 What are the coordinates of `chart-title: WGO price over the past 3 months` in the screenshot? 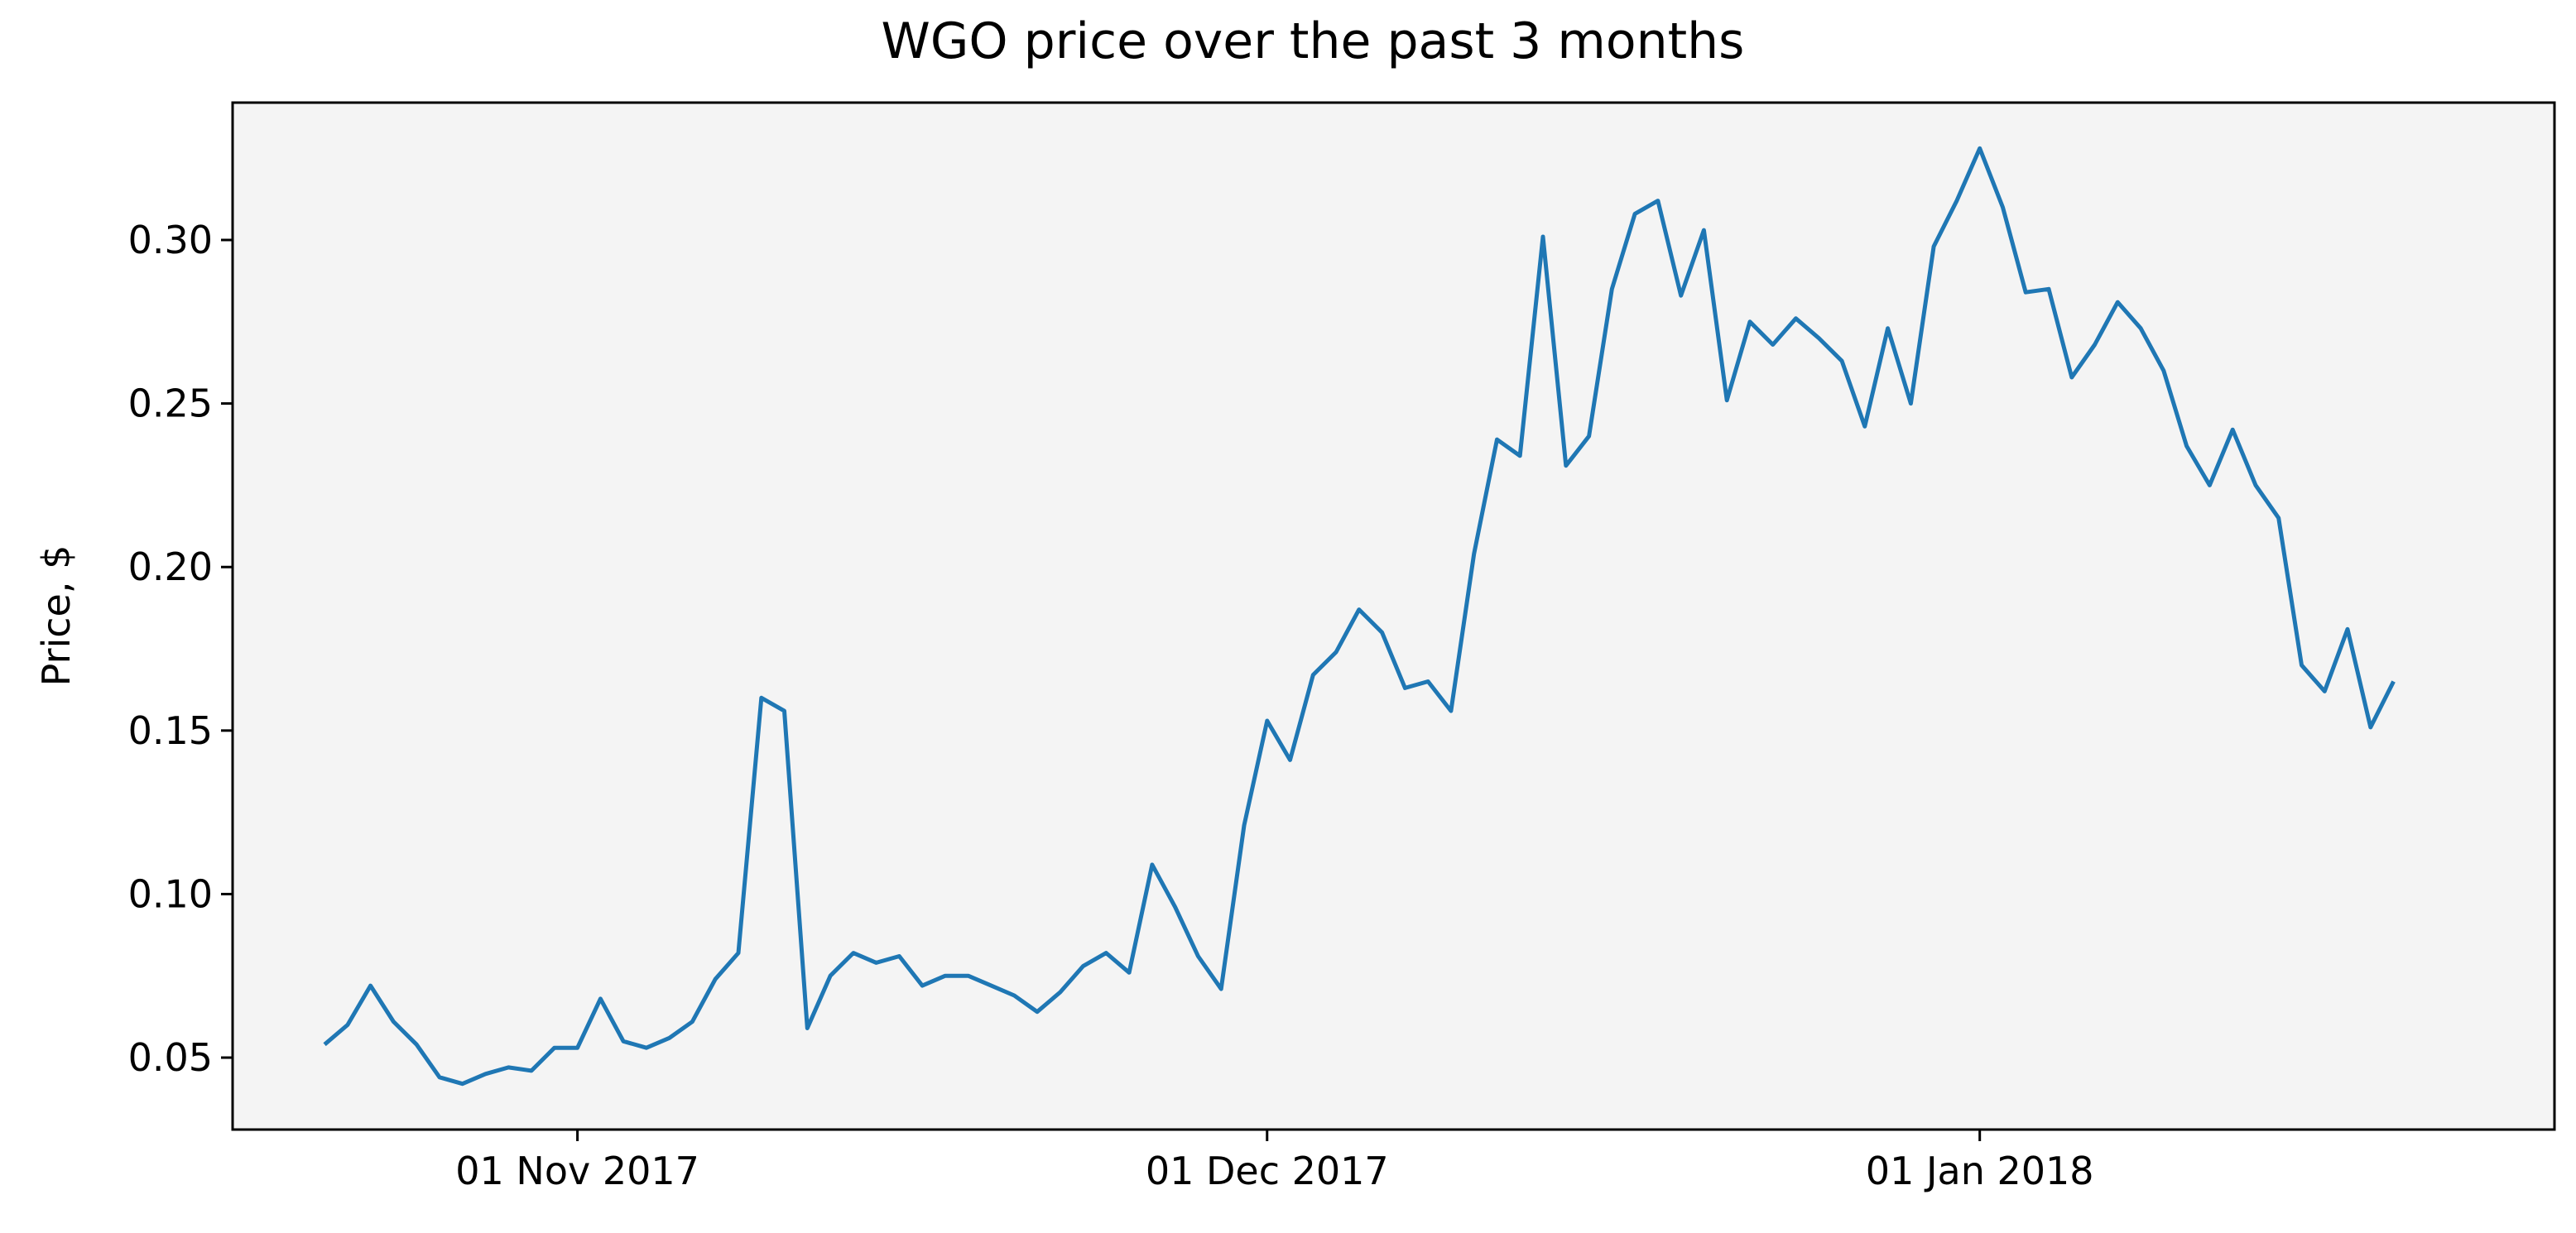 It's located at (1313, 41).